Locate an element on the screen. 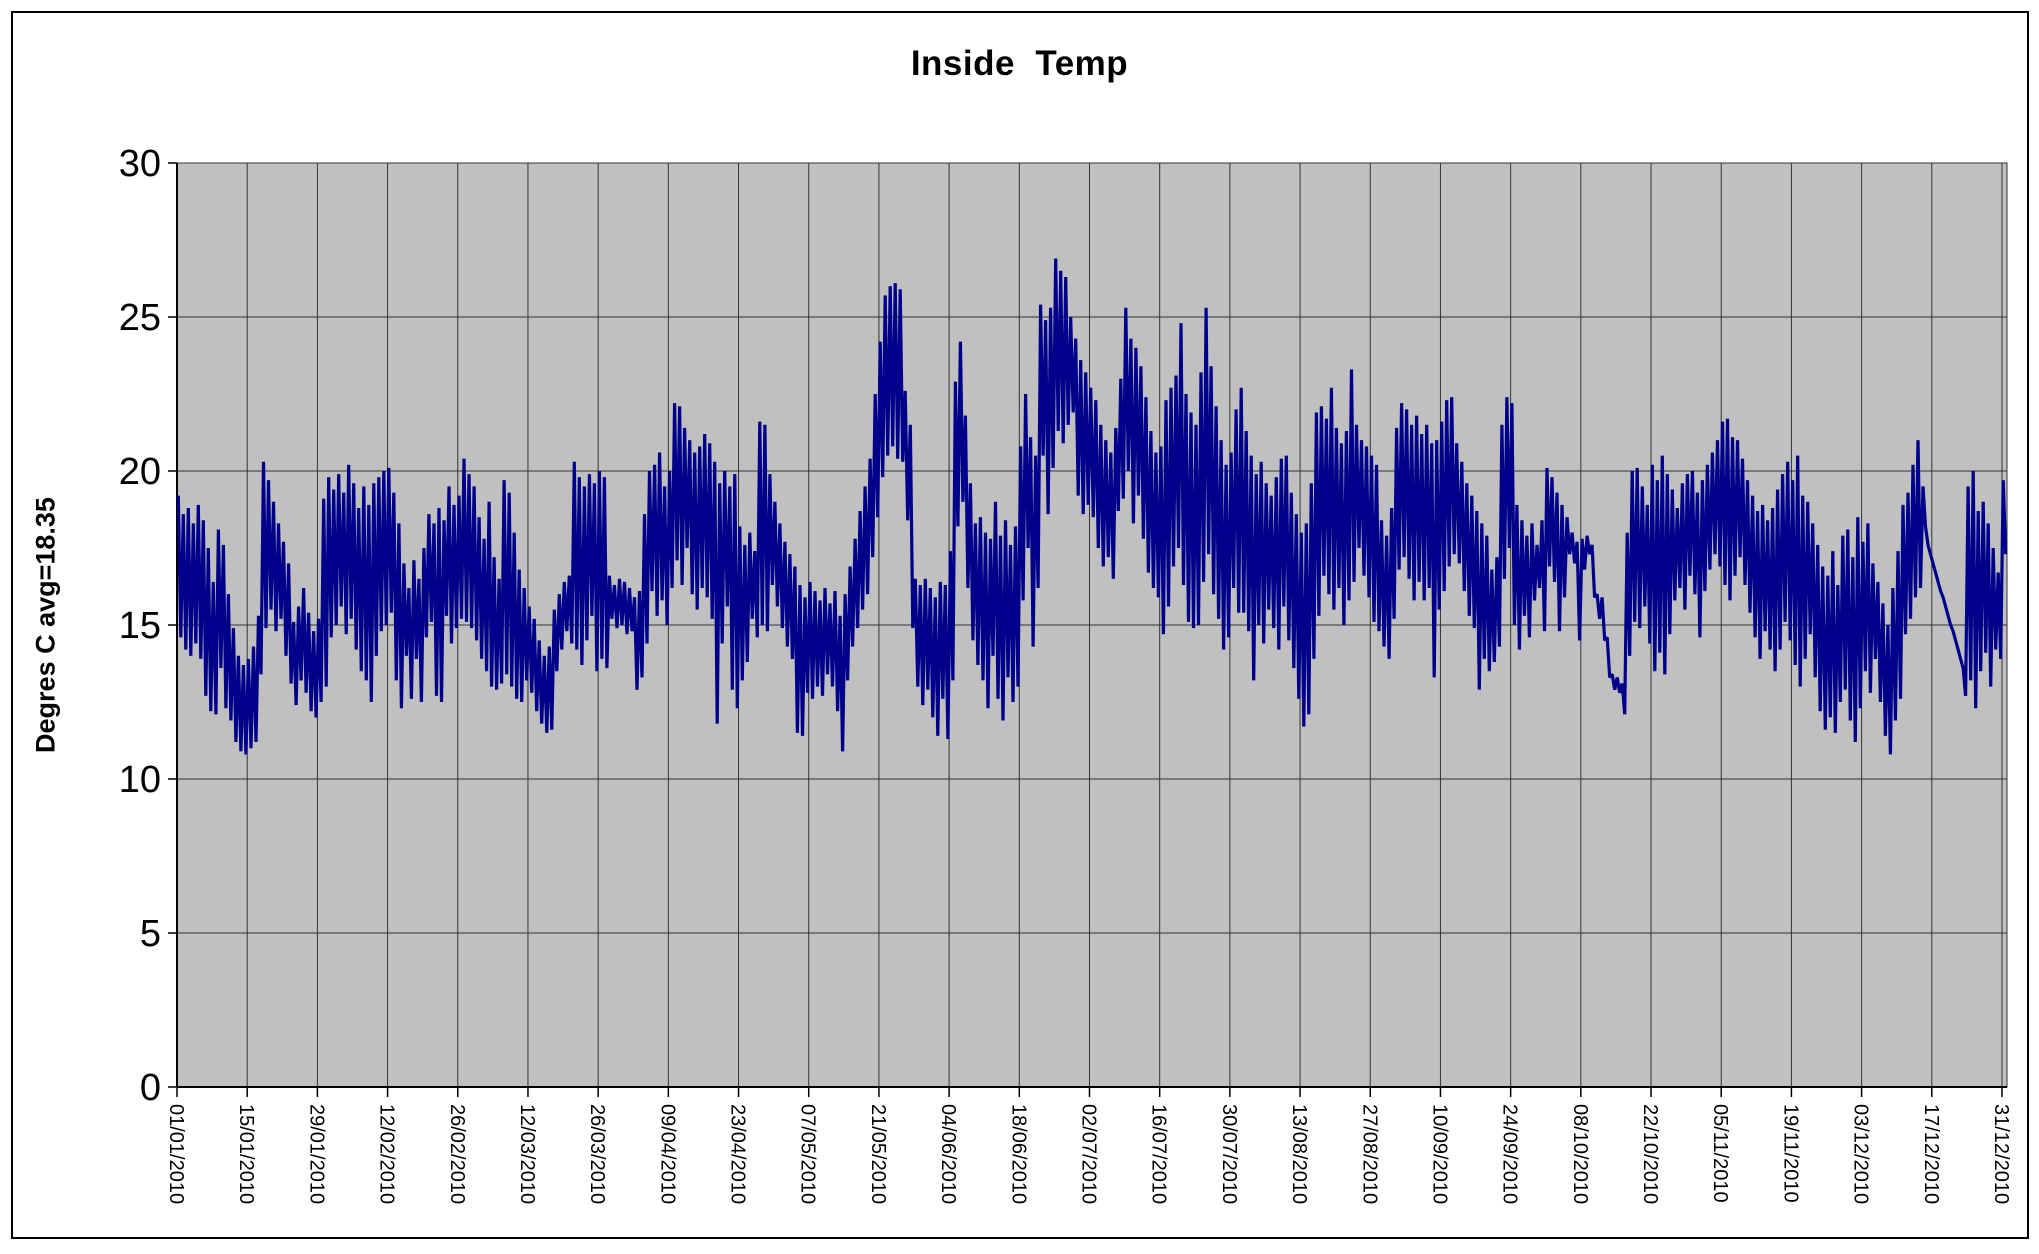 This screenshot has width=2039, height=1254. x-tick-label: 13/08/2010 is located at coordinates (1299, 1154).